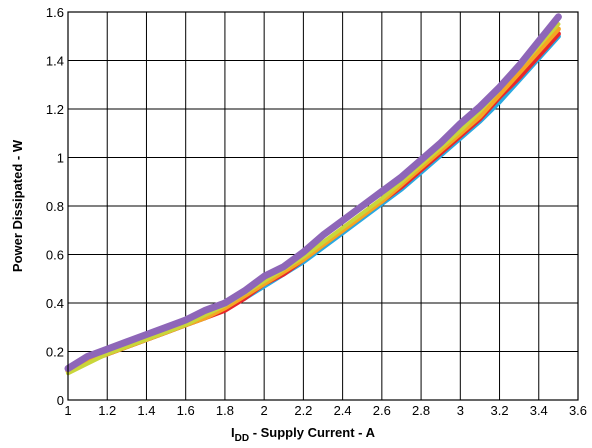 This screenshot has height=448, width=592. I want to click on y-tick-label: 0.4, so click(55, 303).